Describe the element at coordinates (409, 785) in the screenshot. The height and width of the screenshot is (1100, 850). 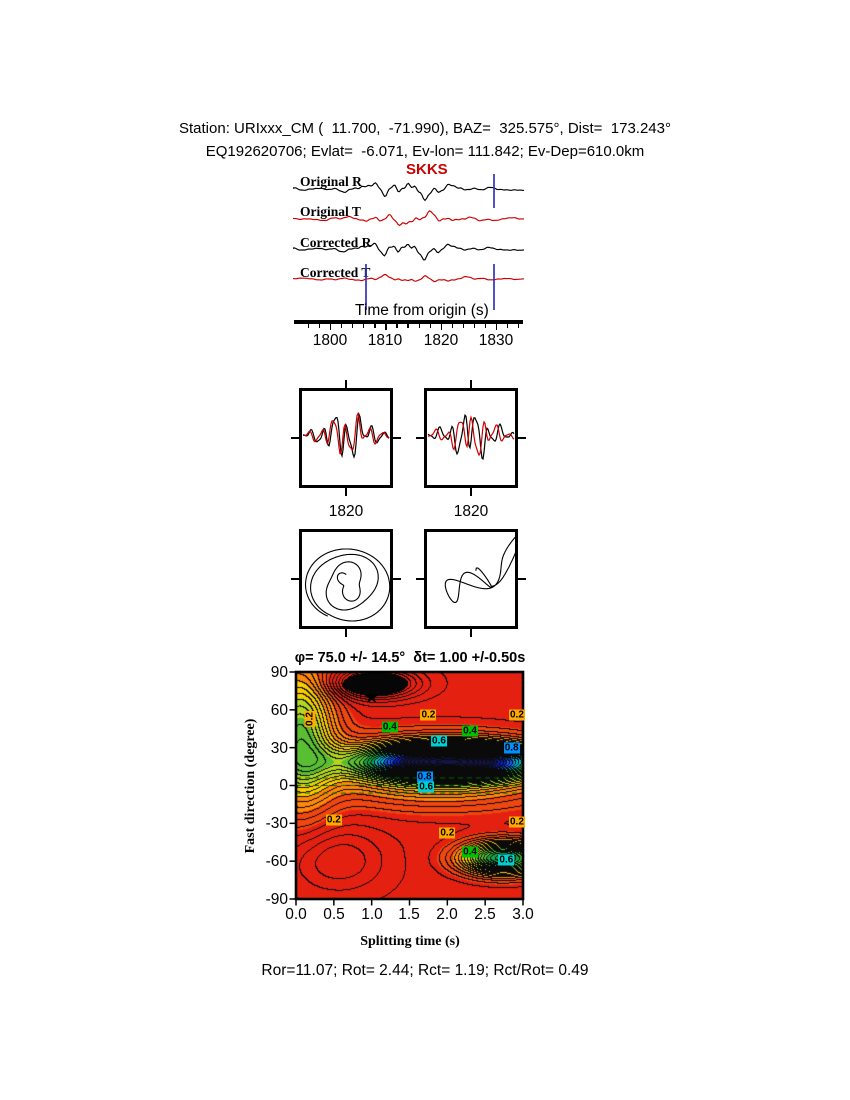
I see `misfit-contour-surface` at that location.